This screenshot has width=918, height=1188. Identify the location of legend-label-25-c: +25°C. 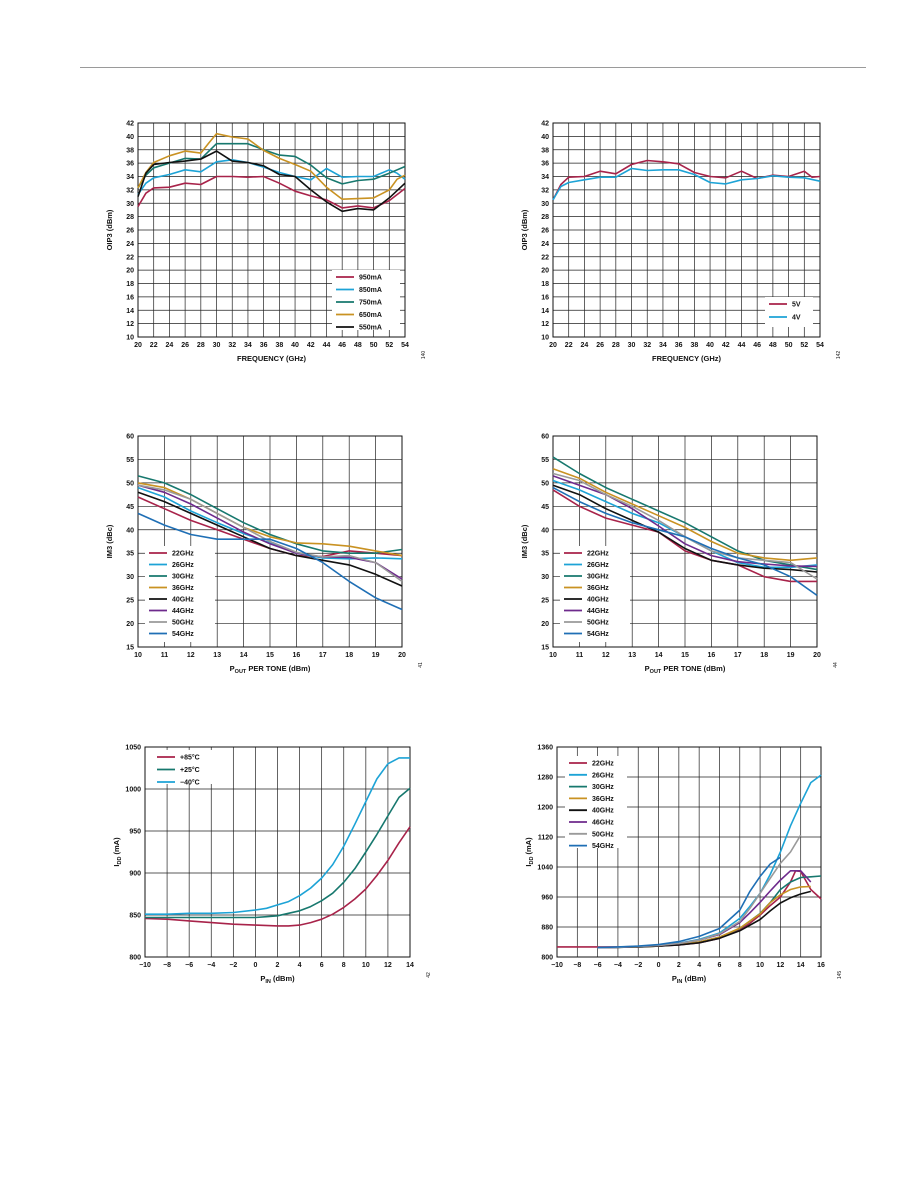
(190, 770).